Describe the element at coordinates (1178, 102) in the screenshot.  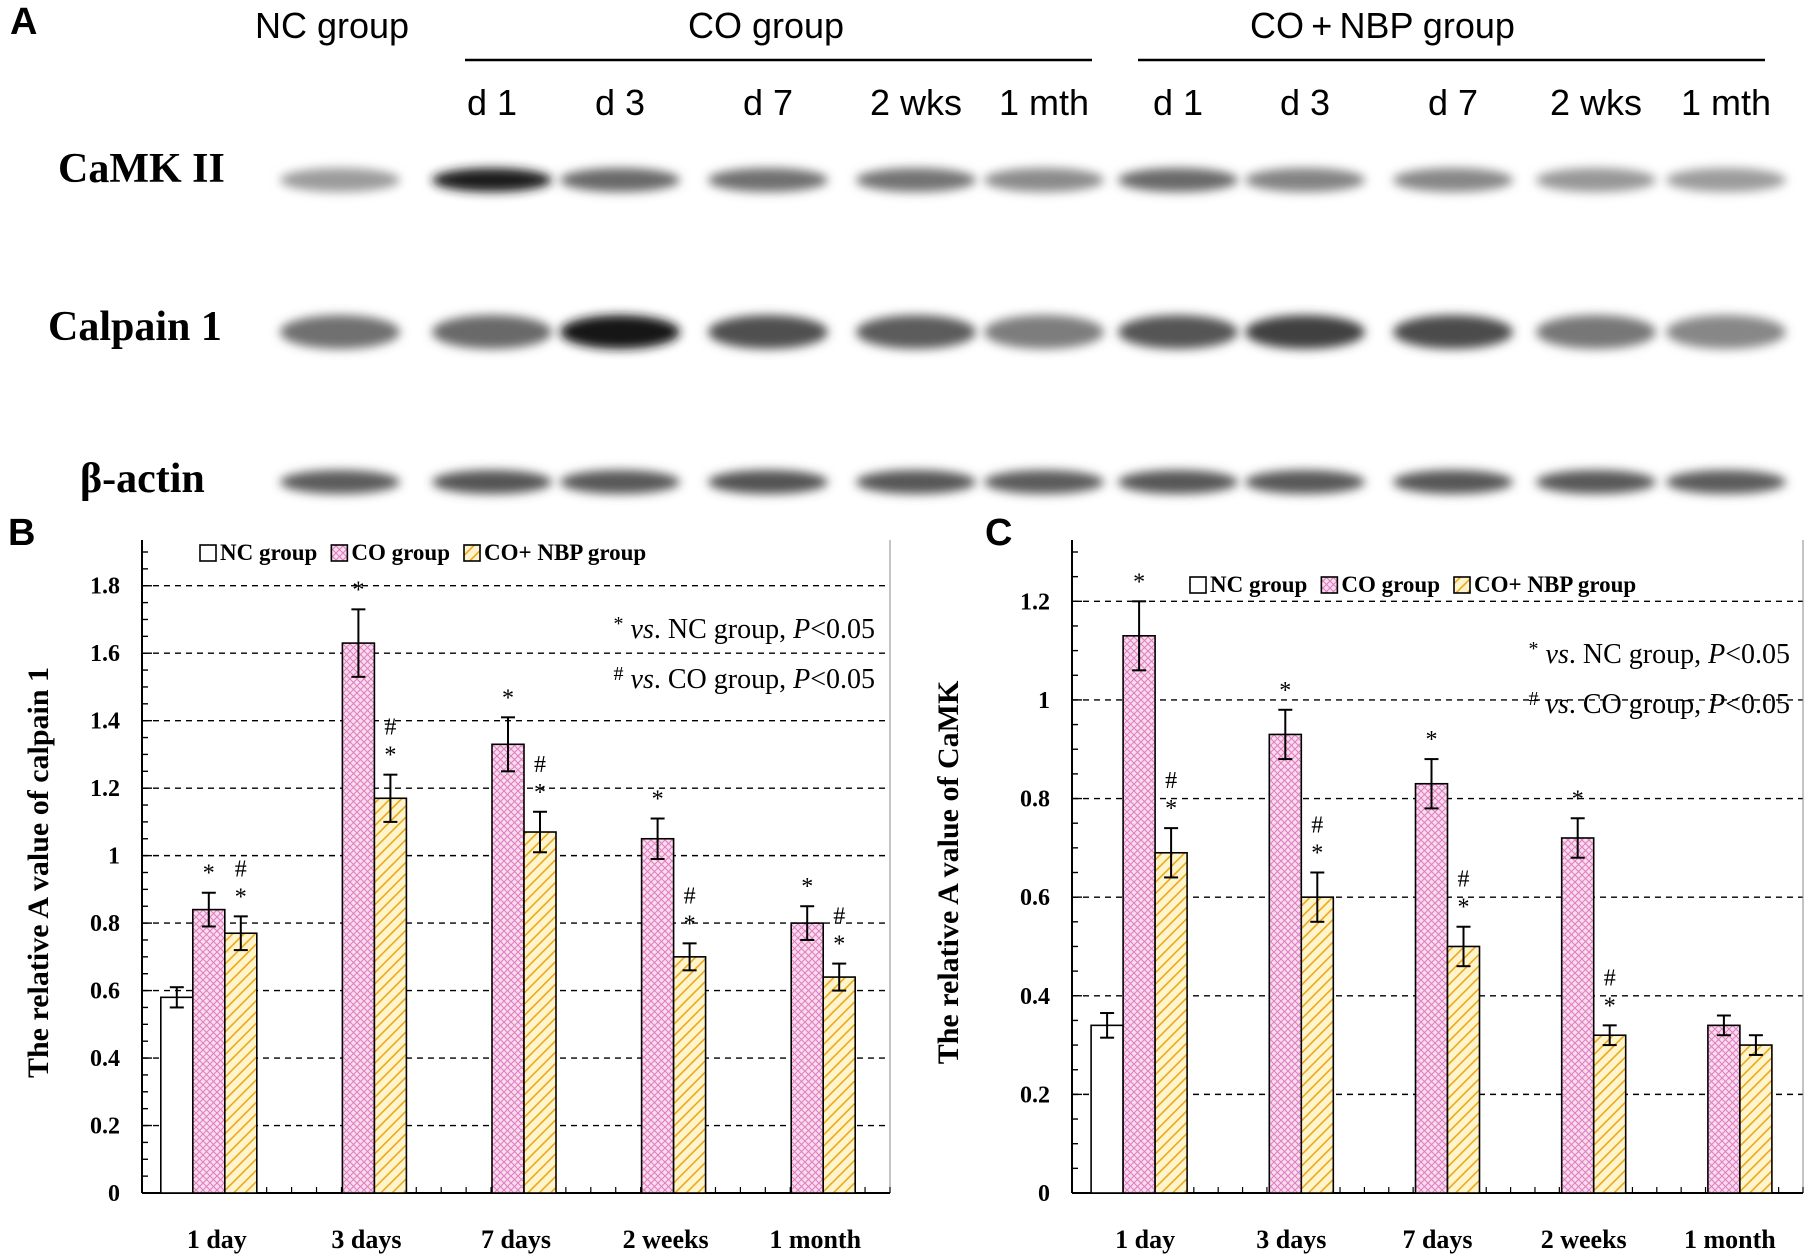
I see `wb-lane-conbp-d1: d 1` at that location.